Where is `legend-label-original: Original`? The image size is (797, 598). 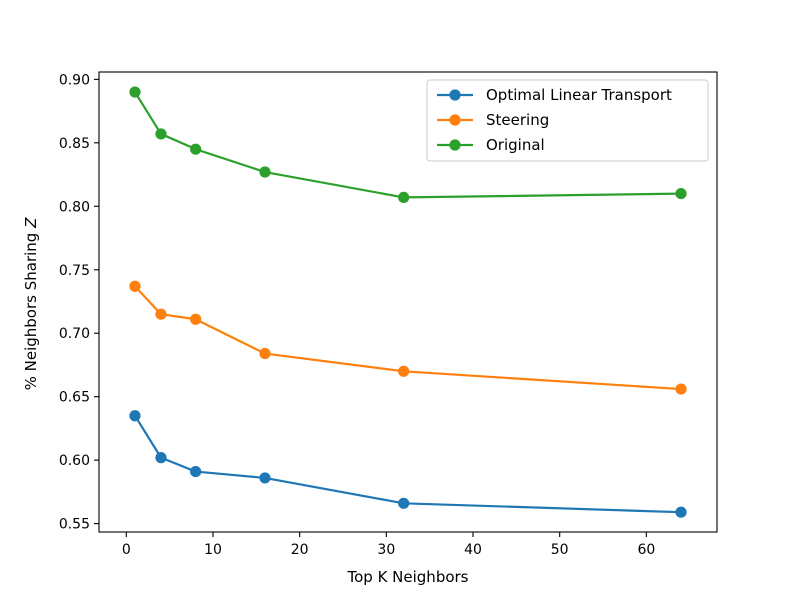 legend-label-original: Original is located at coordinates (515, 145).